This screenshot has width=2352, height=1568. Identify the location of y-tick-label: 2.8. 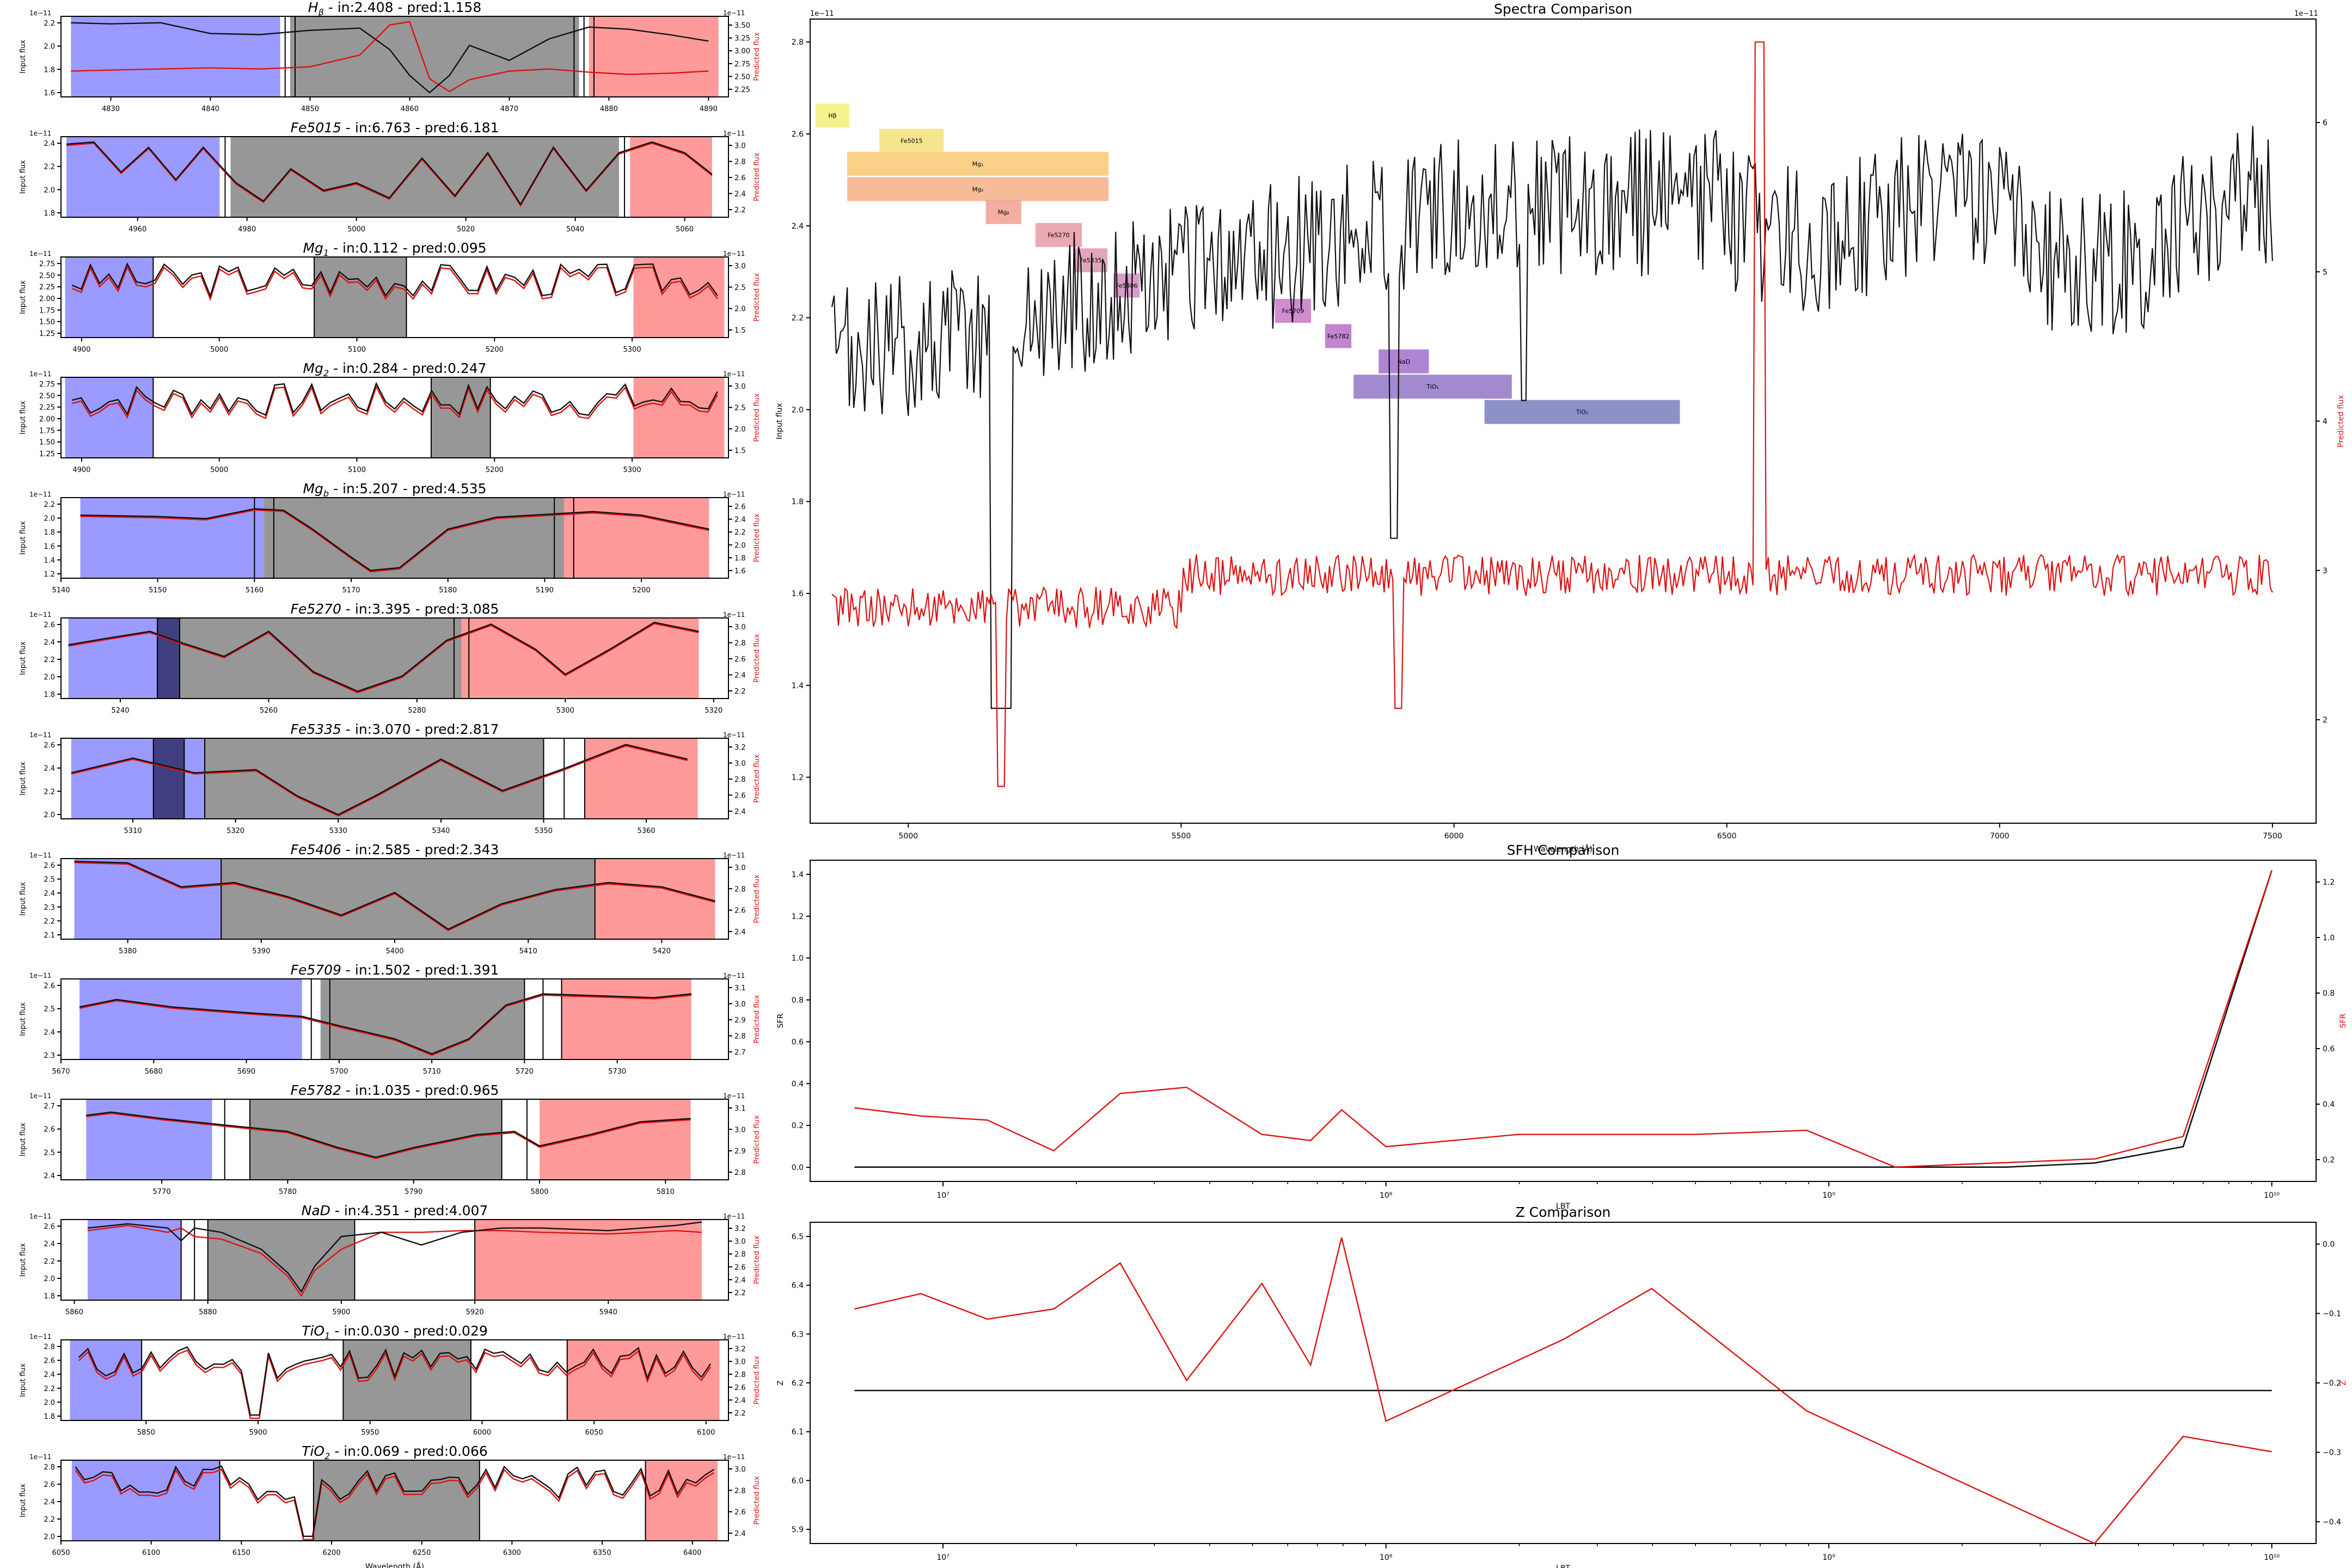
(49, 1467).